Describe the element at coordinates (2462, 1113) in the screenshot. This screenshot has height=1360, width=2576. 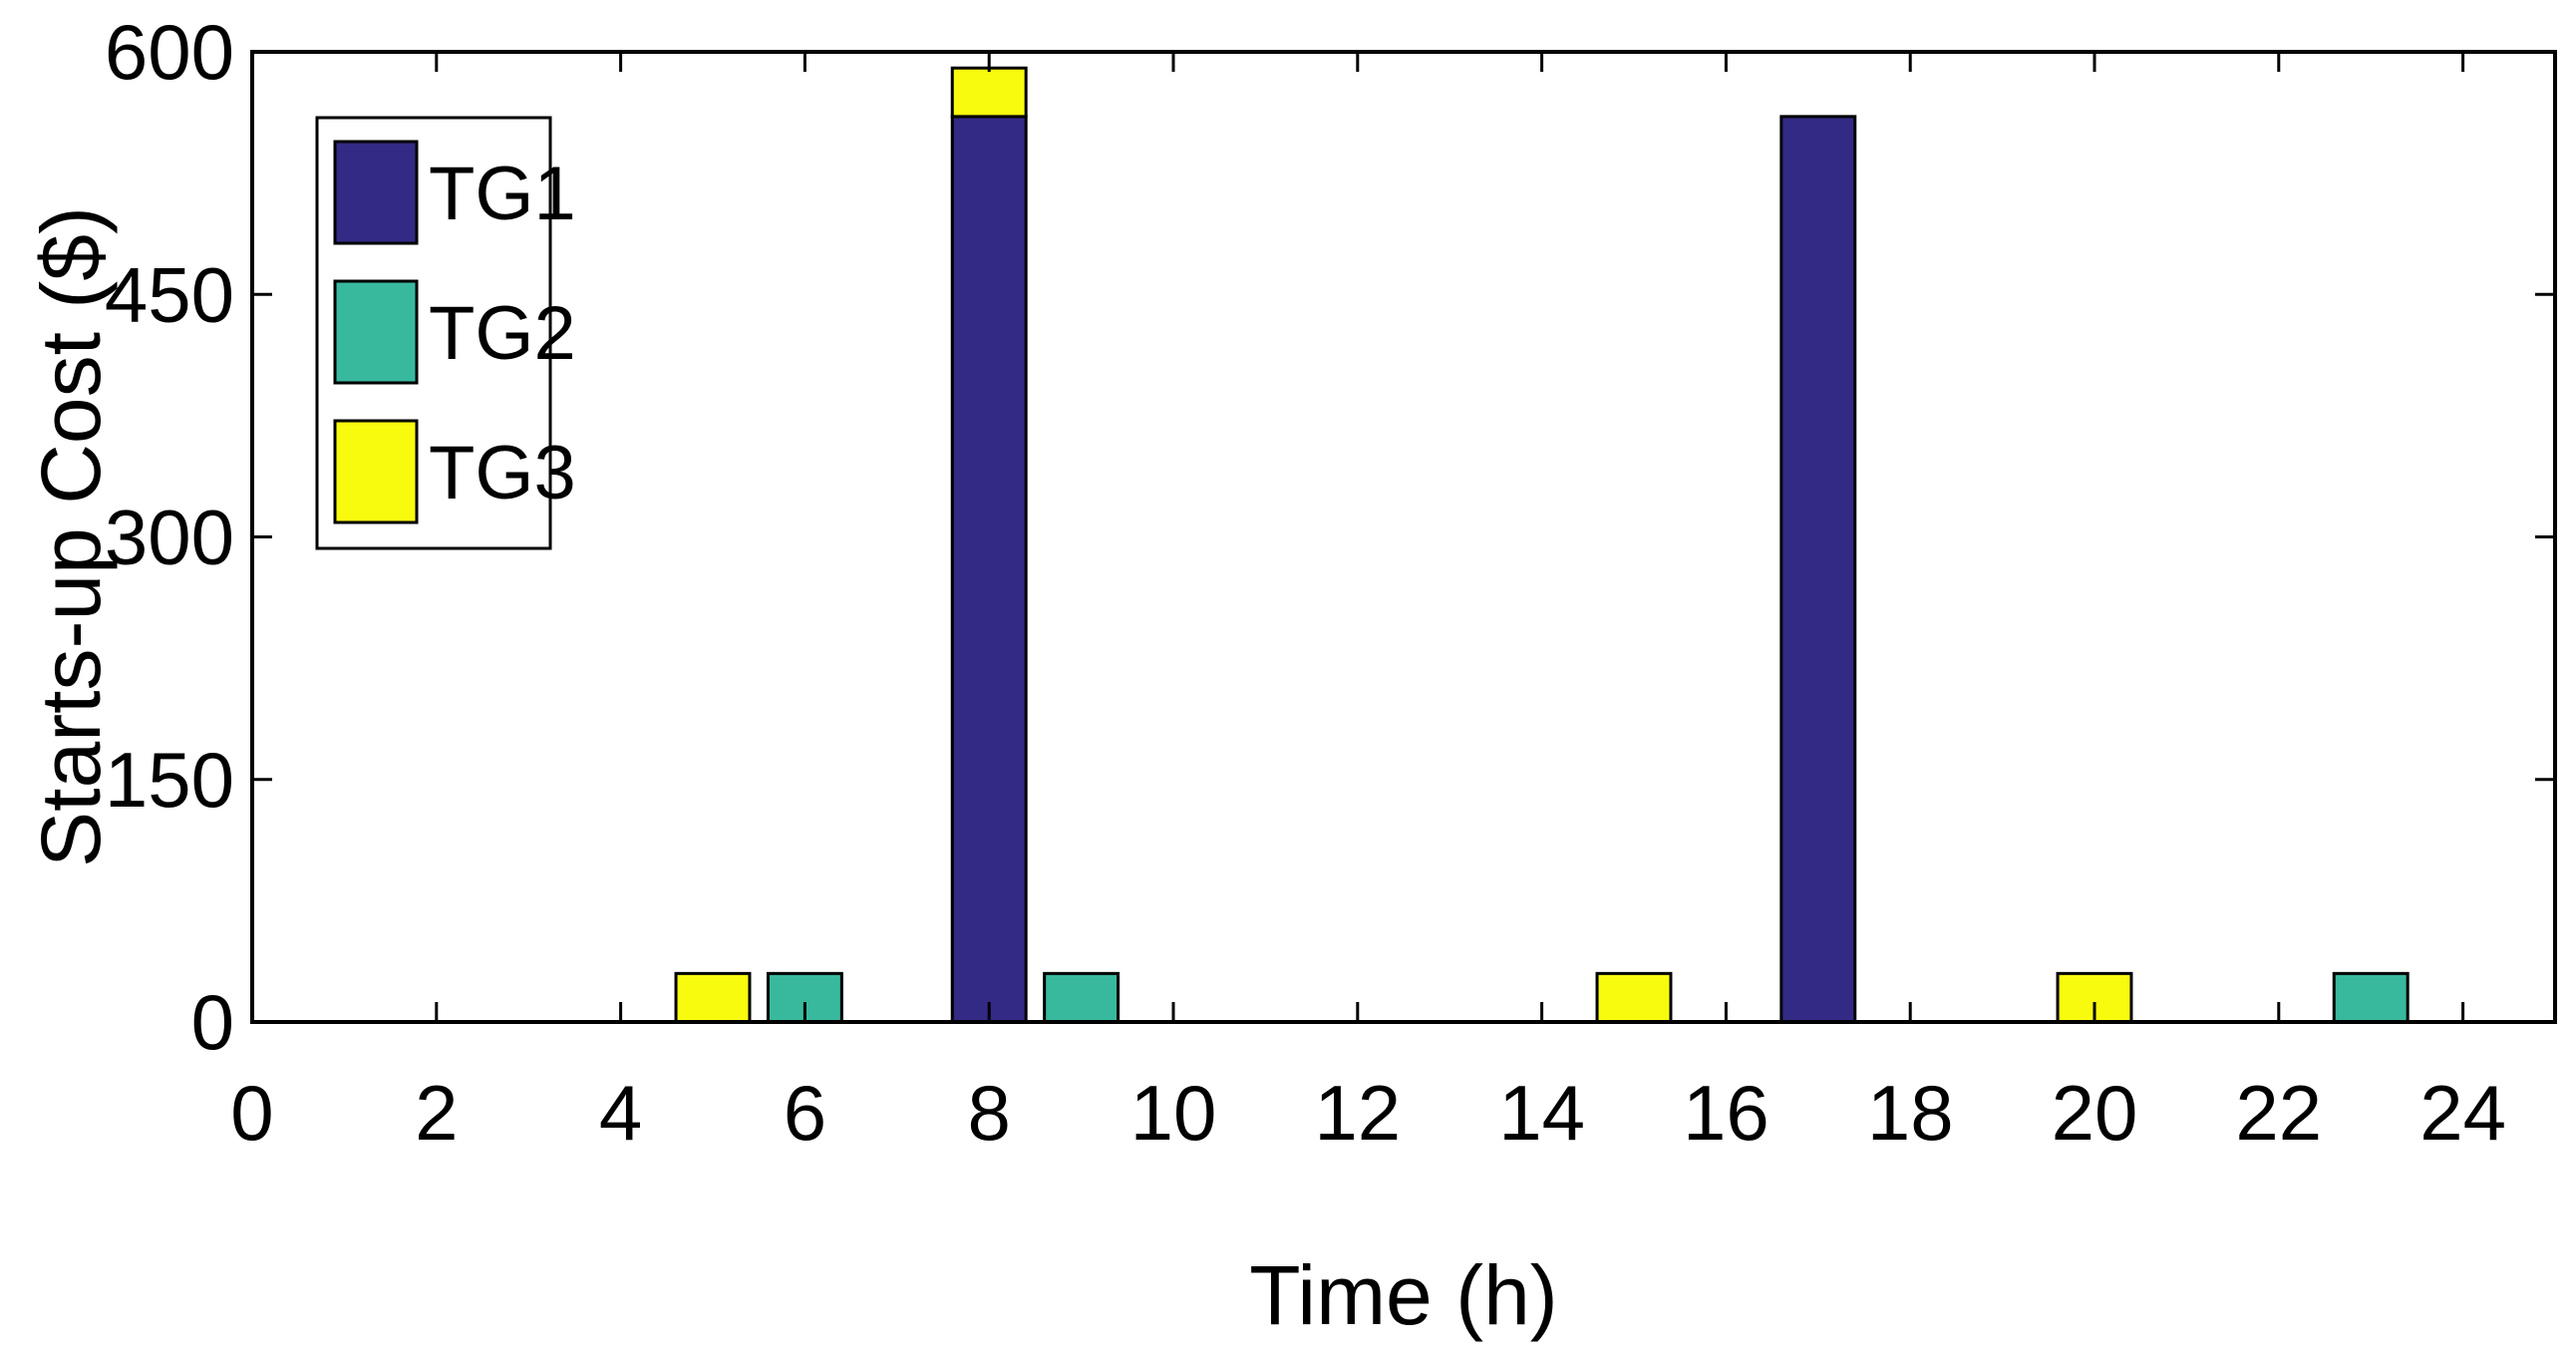
I see `x-tick-label: 24` at that location.